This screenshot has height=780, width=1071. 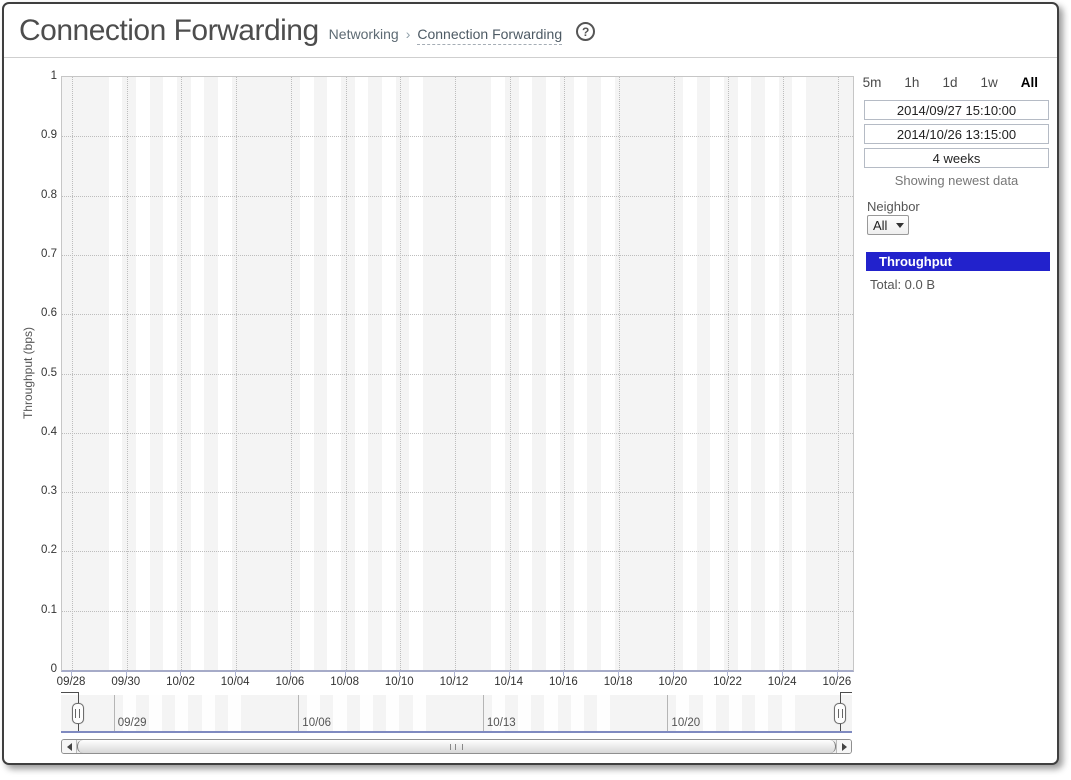 I want to click on x-tick-label: 09/30, so click(x=126, y=682).